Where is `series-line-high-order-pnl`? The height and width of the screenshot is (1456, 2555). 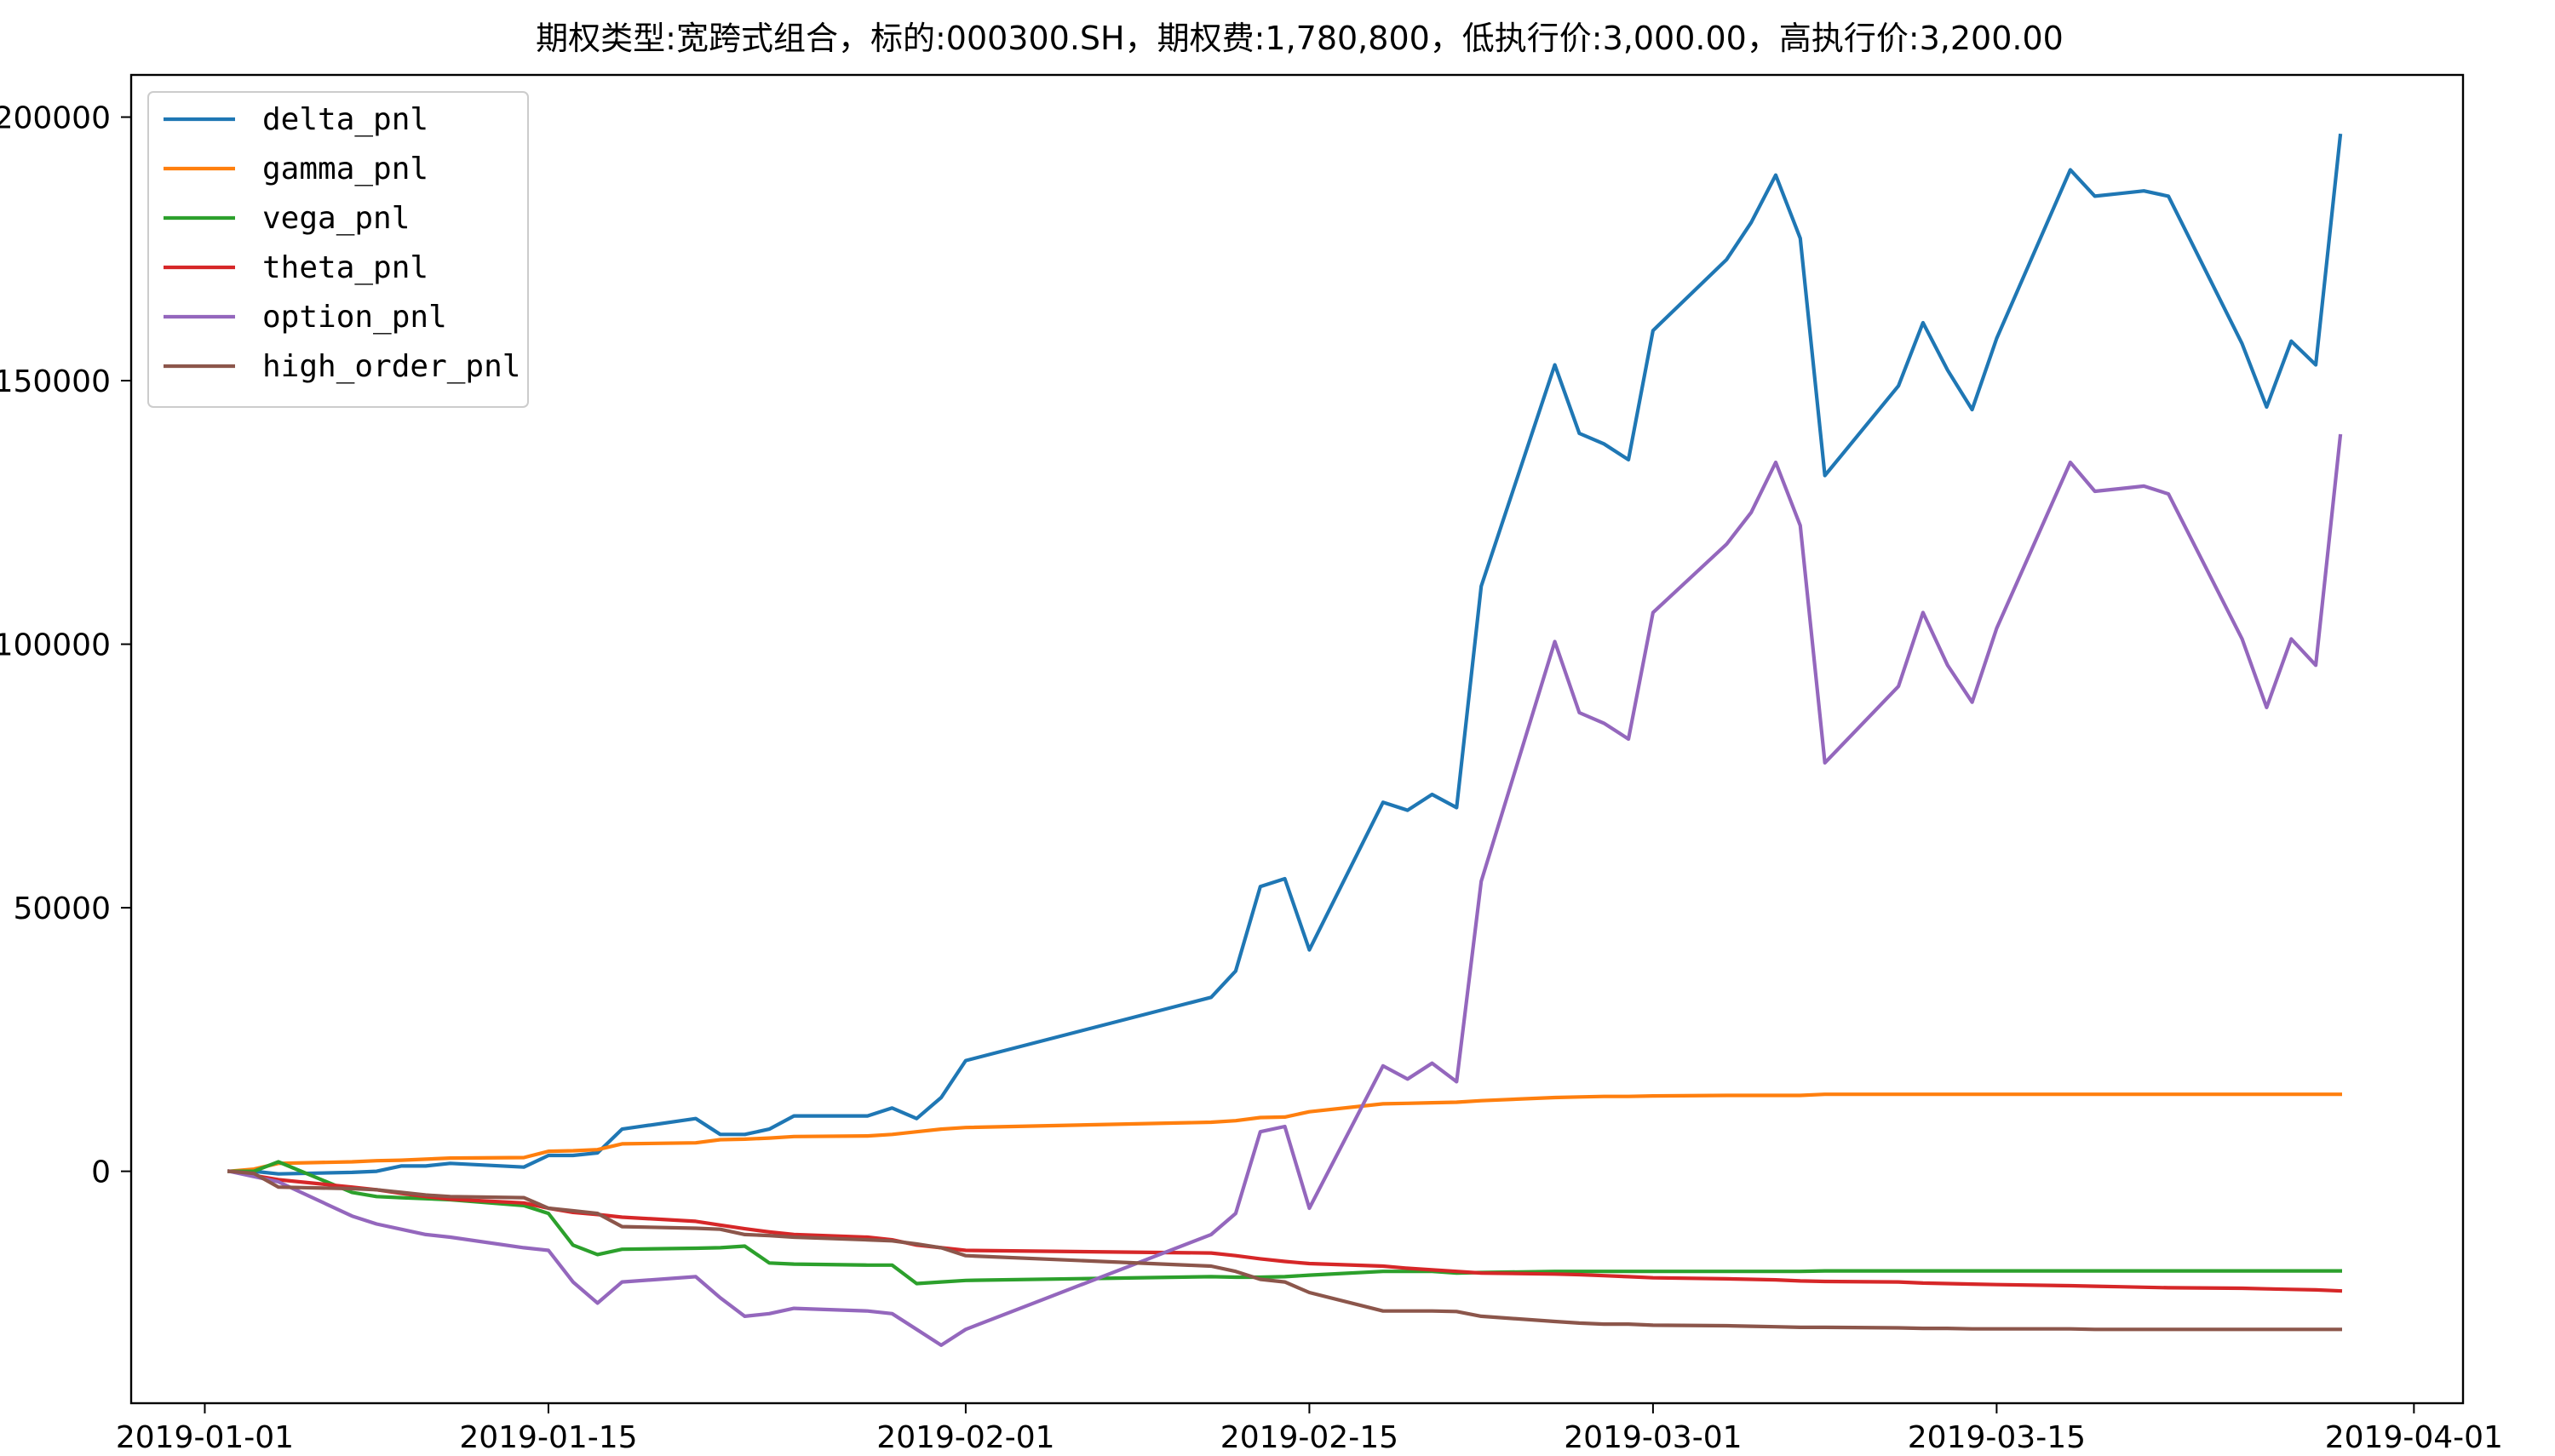 series-line-high-order-pnl is located at coordinates (1284, 1250).